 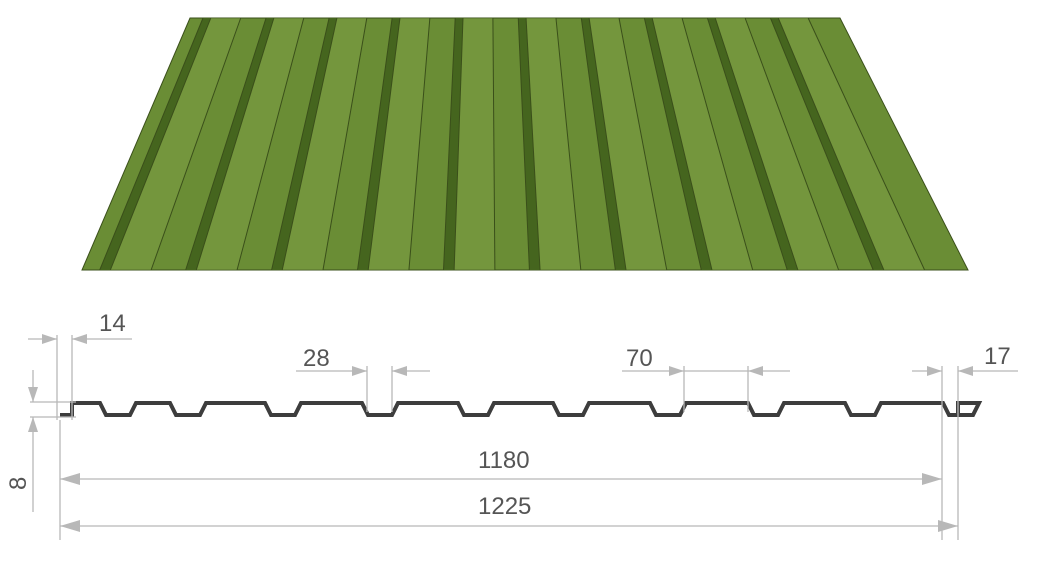 I want to click on dim-28-arrow-left, so click(x=359, y=371).